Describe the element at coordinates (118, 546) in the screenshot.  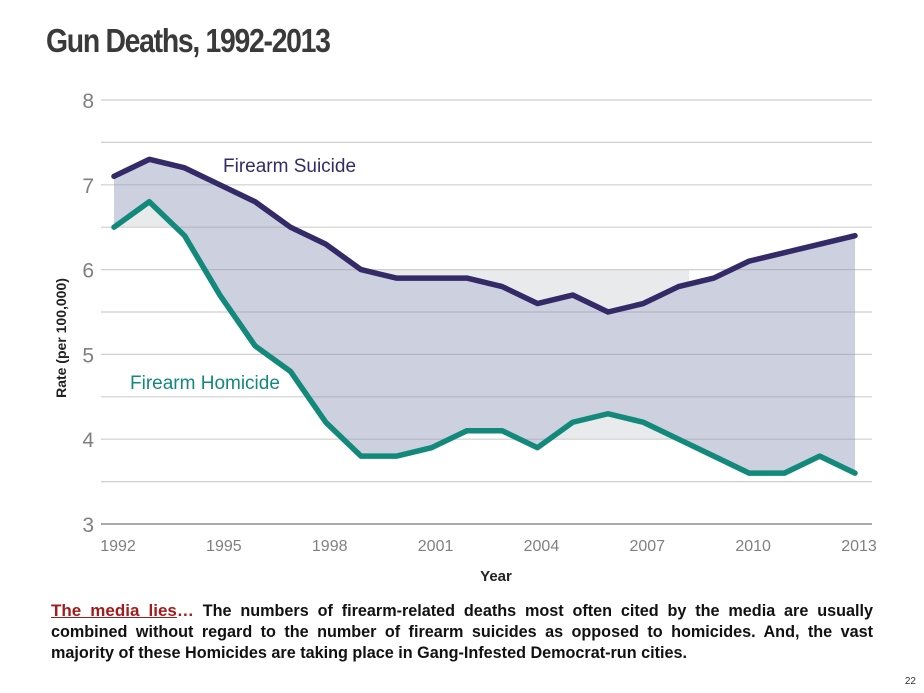
I see `x-tick-label: 1992` at that location.